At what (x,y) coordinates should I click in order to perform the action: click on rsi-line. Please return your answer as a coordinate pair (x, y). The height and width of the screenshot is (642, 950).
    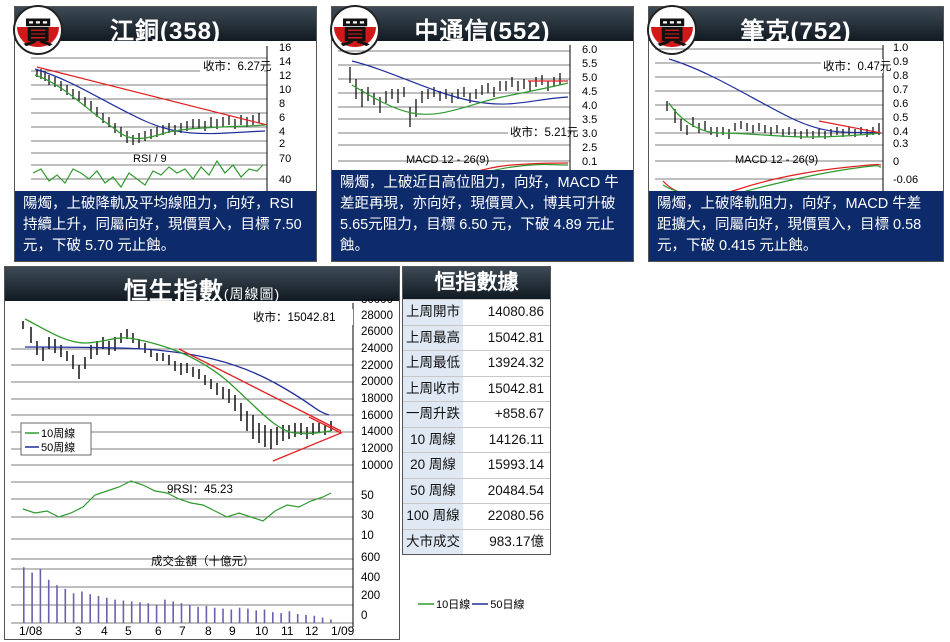
    Looking at the image, I should click on (148, 174).